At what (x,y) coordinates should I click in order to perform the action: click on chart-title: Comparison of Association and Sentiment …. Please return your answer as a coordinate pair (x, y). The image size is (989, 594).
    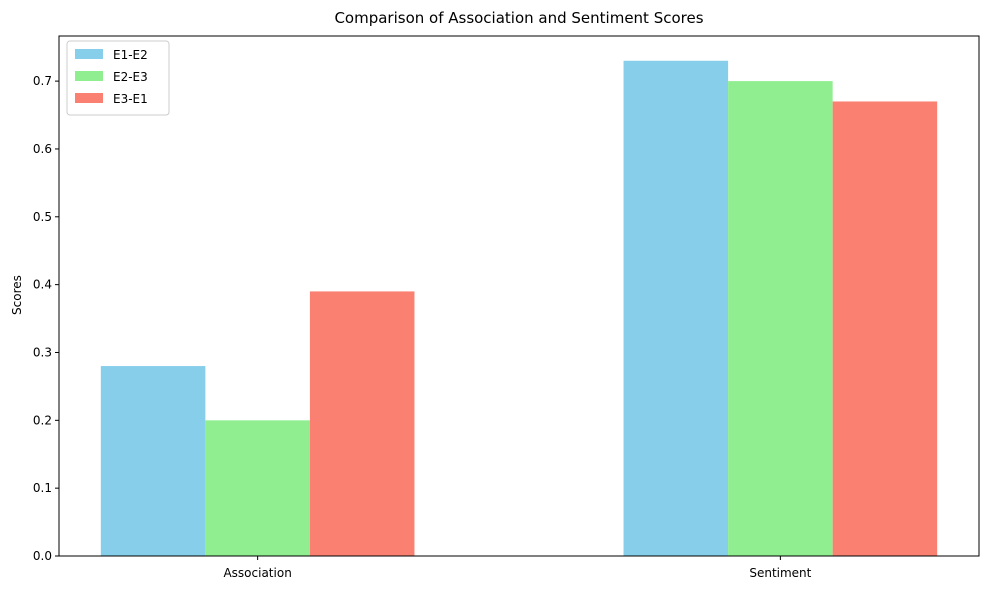
    Looking at the image, I should click on (518, 18).